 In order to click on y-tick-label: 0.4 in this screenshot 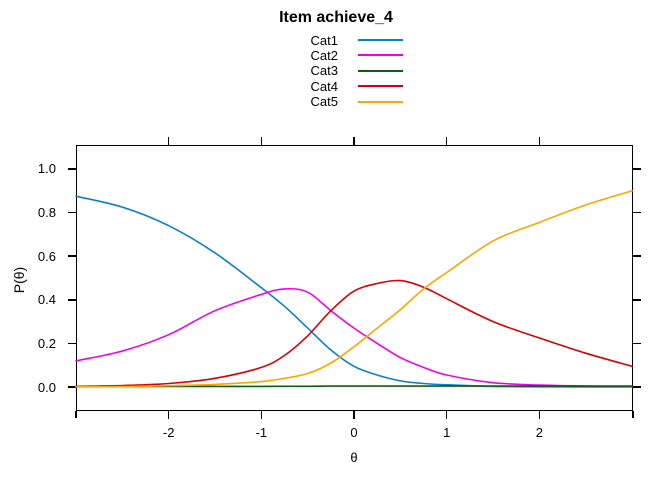, I will do `click(46, 300)`.